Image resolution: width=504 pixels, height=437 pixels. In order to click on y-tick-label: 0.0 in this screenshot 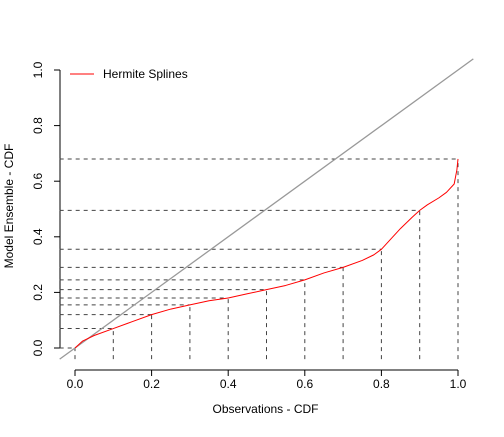, I will do `click(38, 347)`.